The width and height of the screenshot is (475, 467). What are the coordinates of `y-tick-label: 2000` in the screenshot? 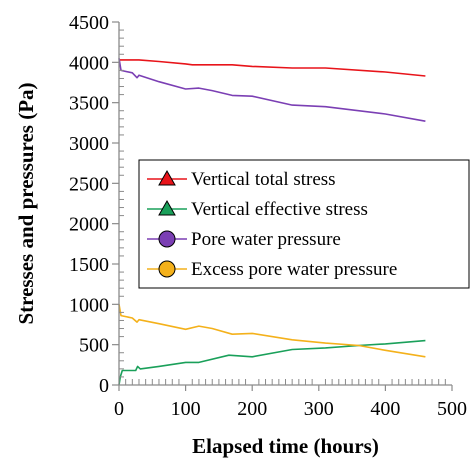 It's located at (89, 225).